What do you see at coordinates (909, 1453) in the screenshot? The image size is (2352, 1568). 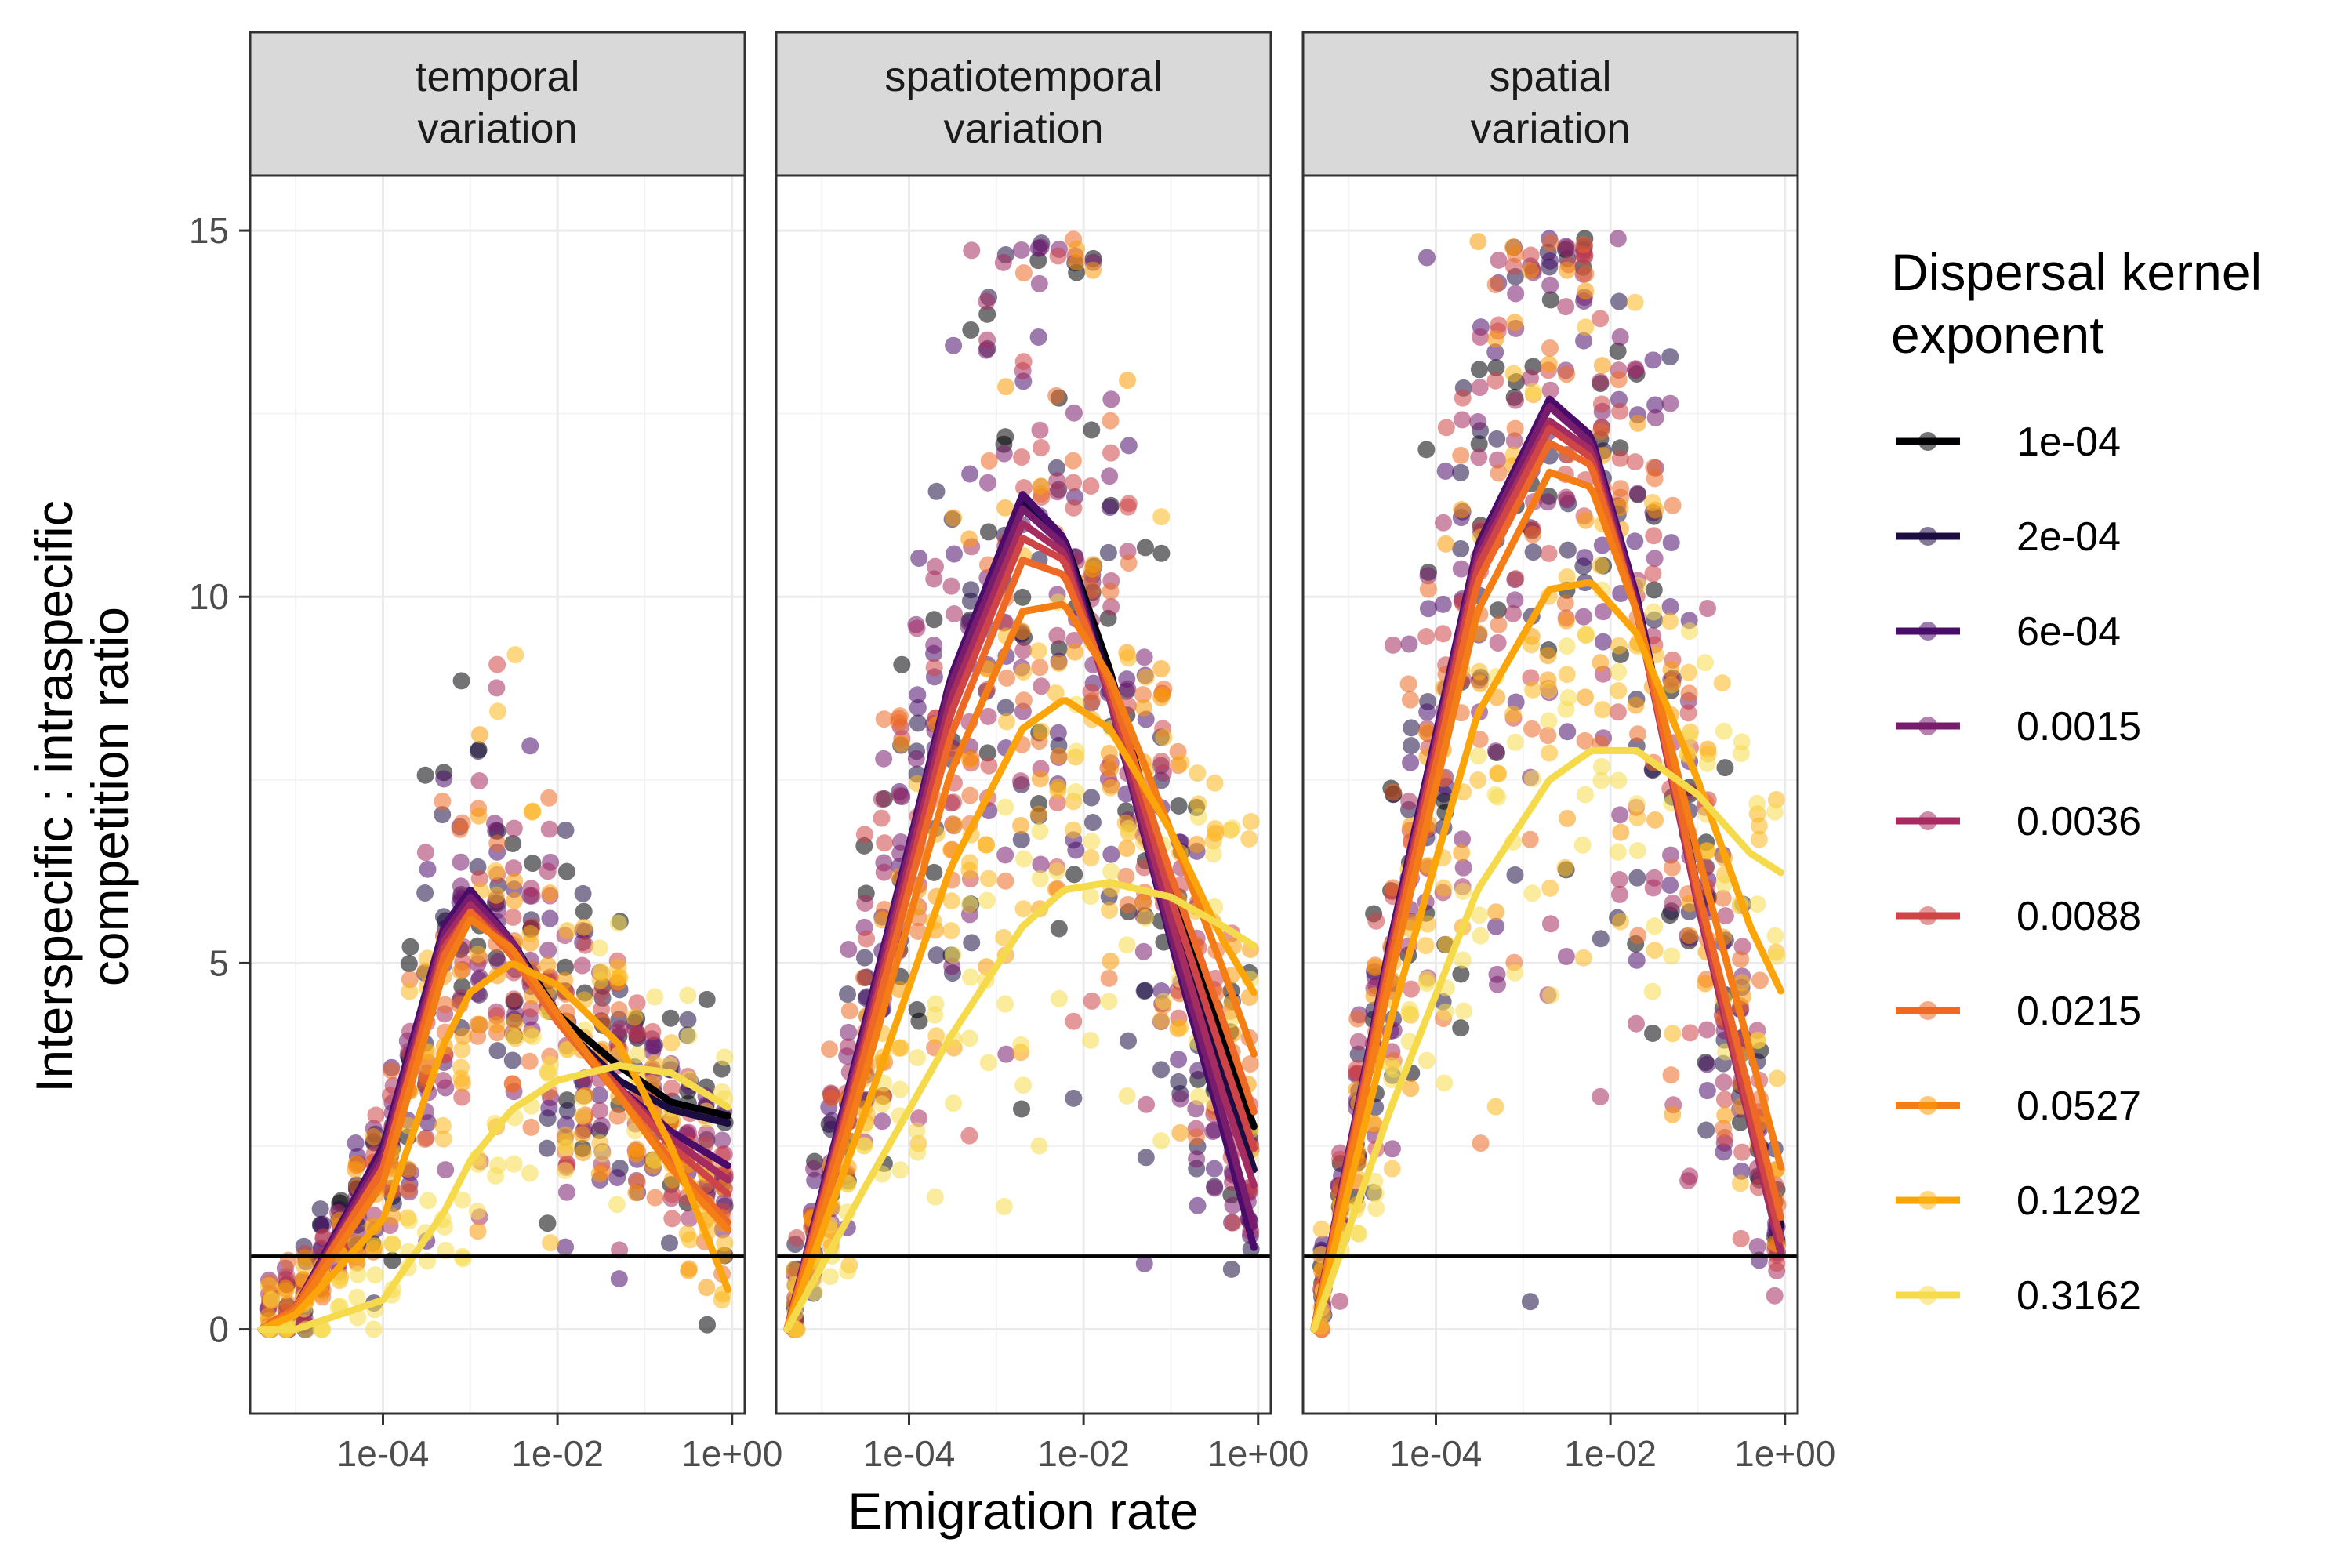 I see `x-tick-label: 1e-04` at bounding box center [909, 1453].